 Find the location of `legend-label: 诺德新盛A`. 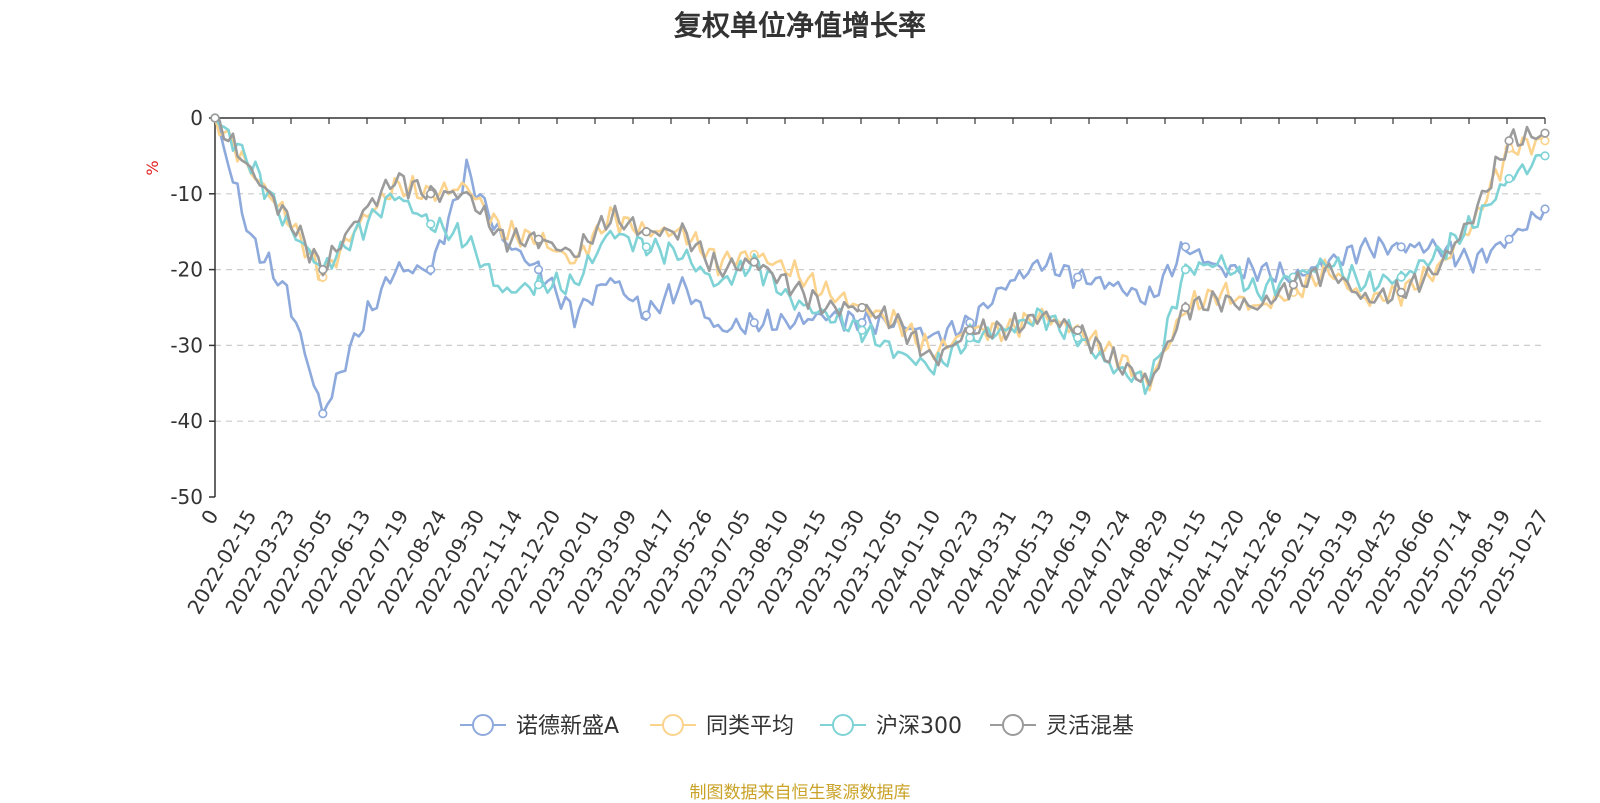

legend-label: 诺德新盛A is located at coordinates (567, 726).